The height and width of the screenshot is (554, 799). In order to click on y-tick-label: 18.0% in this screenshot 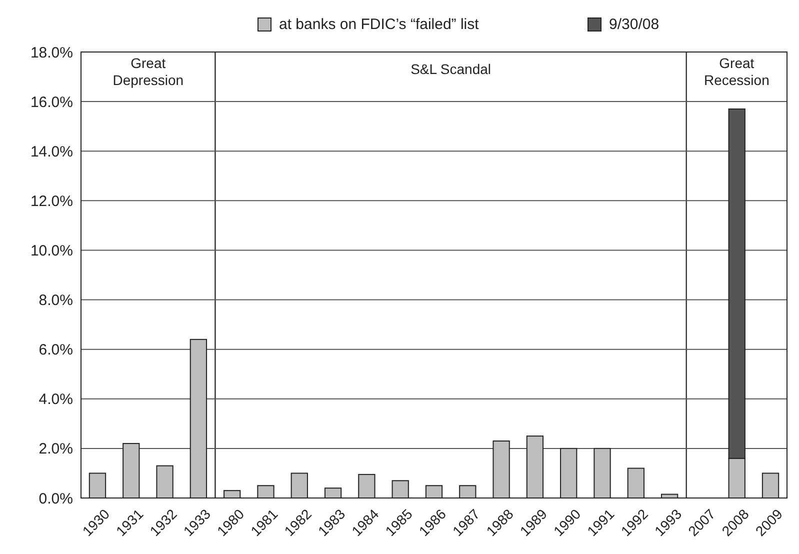, I will do `click(51, 53)`.